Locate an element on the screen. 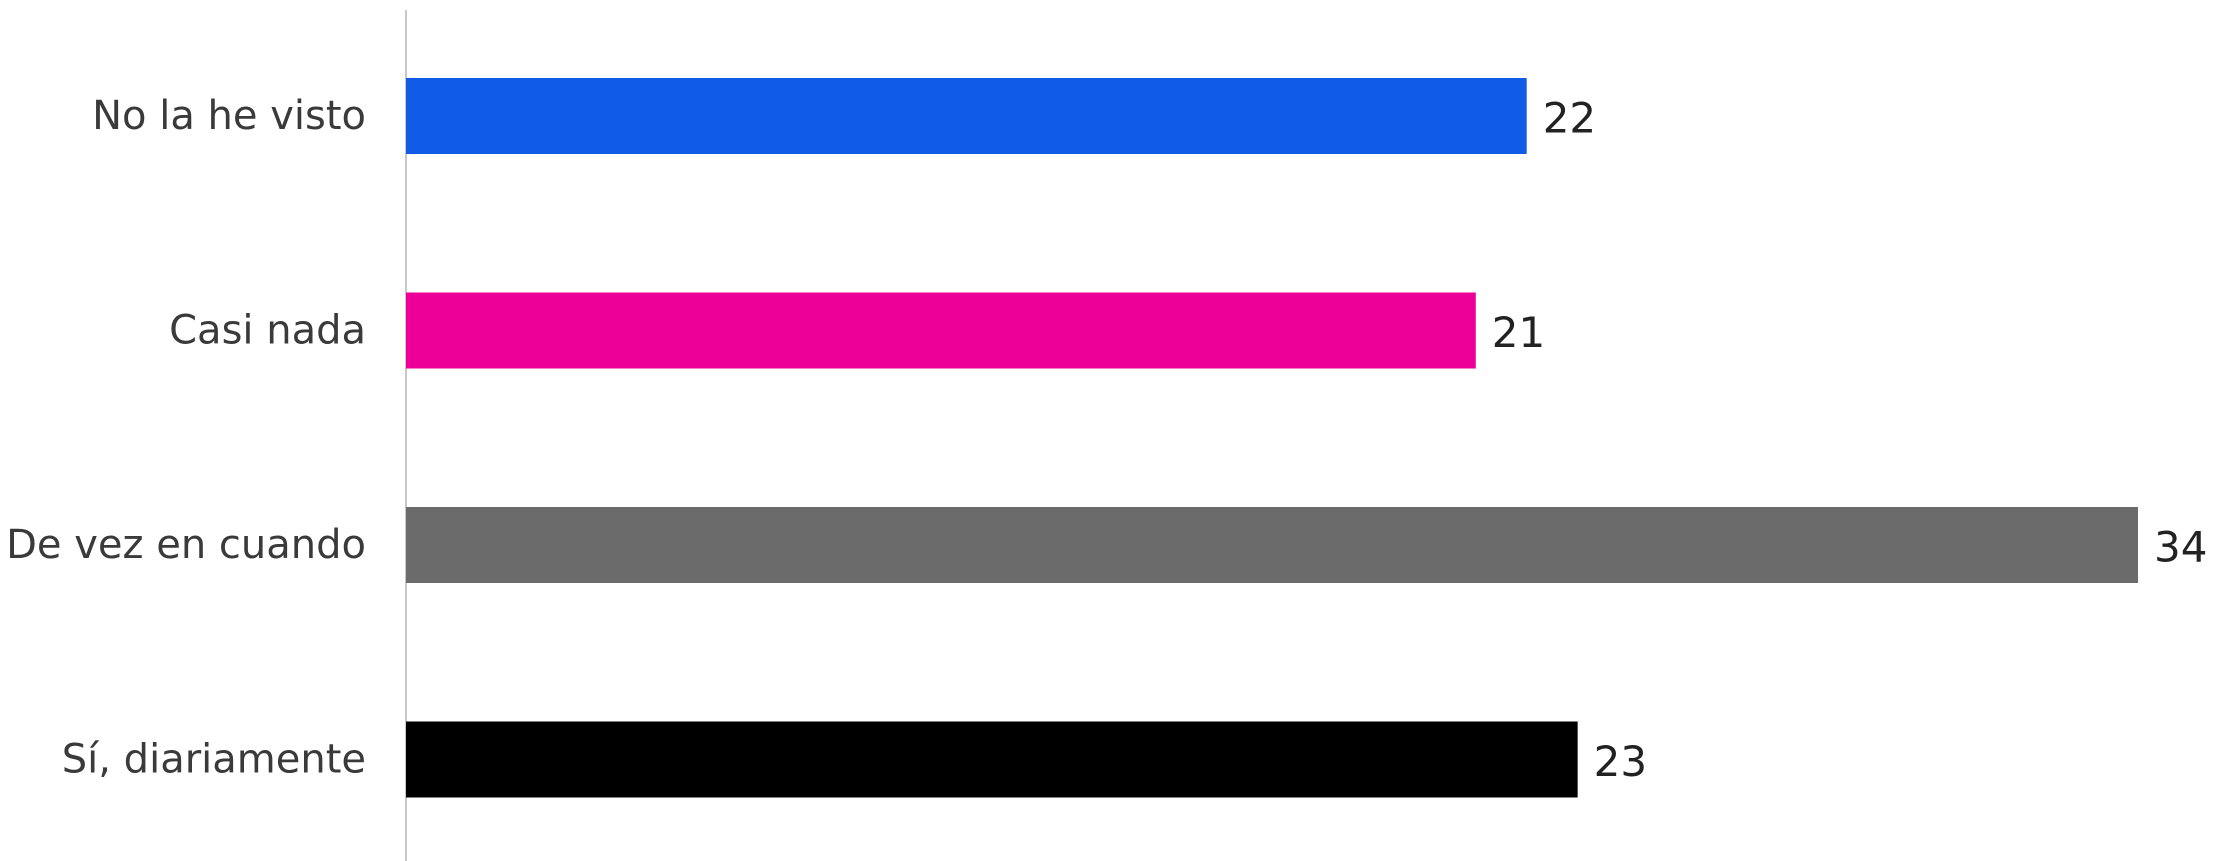  category-label: No la he visto is located at coordinates (229, 116).